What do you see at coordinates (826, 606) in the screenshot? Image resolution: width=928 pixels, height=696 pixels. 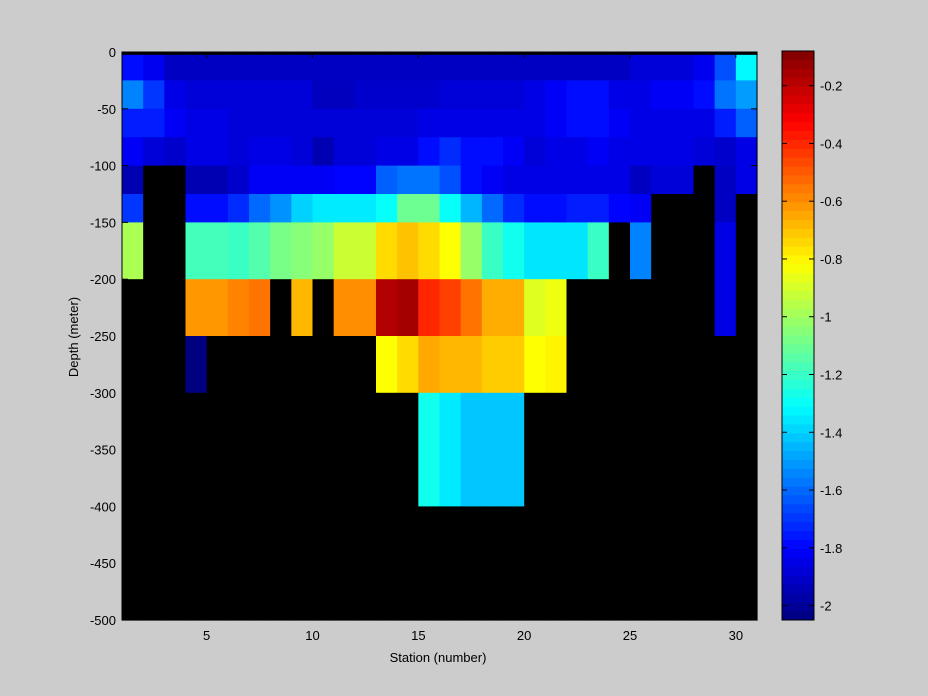 I see `colorbar-tick-label: -2` at bounding box center [826, 606].